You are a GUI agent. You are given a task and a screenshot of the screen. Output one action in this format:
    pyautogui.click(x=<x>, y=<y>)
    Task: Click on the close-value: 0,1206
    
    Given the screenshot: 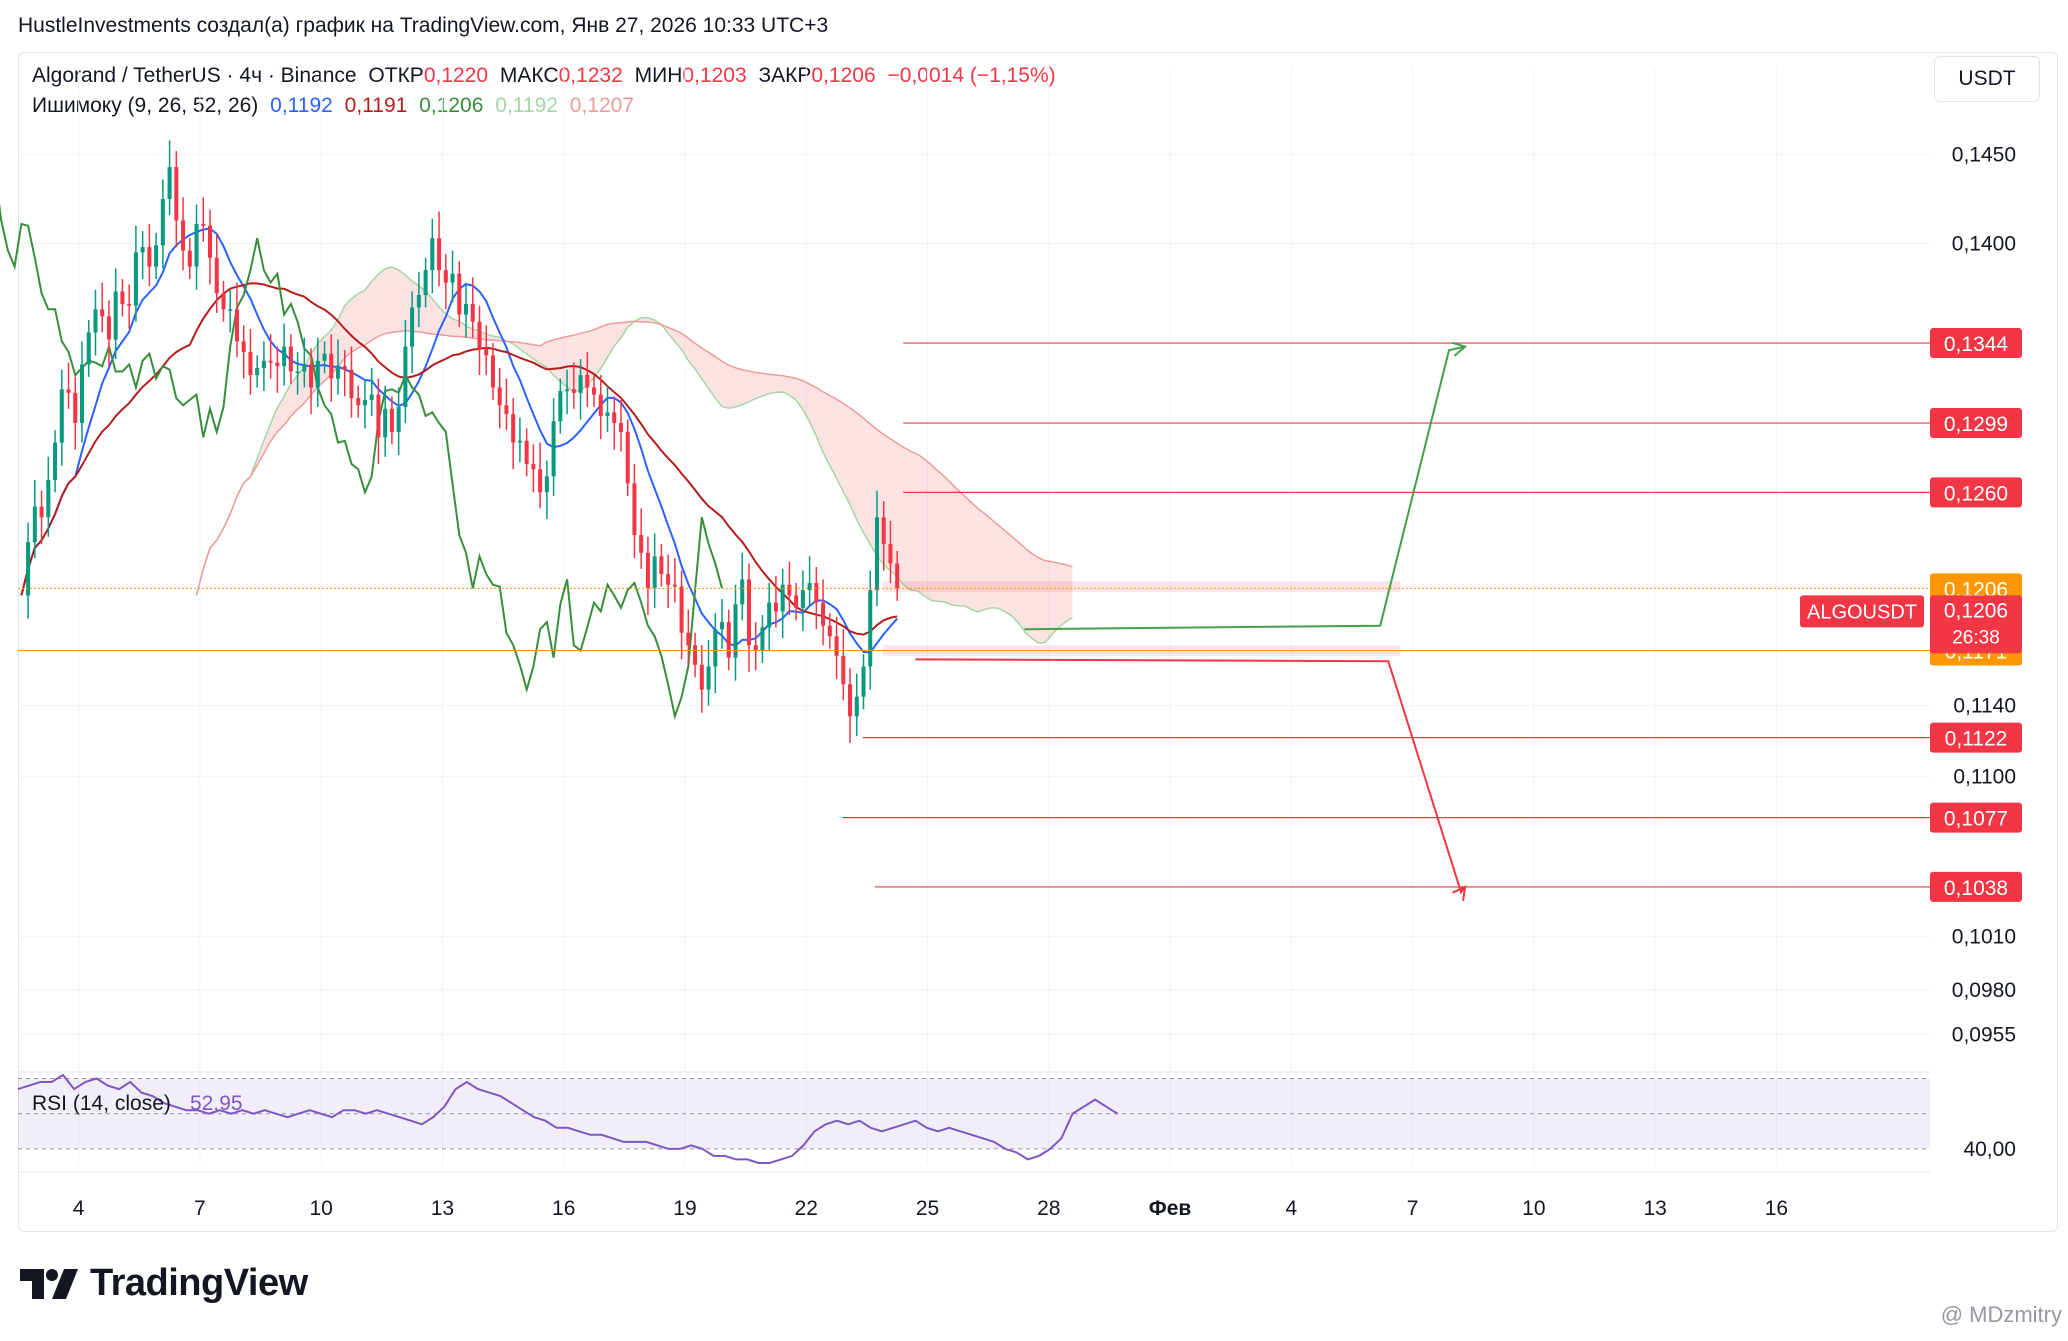 What is the action you would take?
    pyautogui.click(x=843, y=75)
    